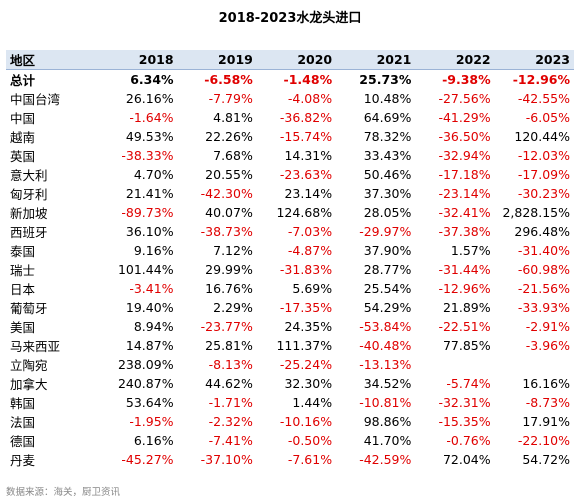 The height and width of the screenshot is (501, 580). I want to click on header-2021: 2021, so click(376, 60).